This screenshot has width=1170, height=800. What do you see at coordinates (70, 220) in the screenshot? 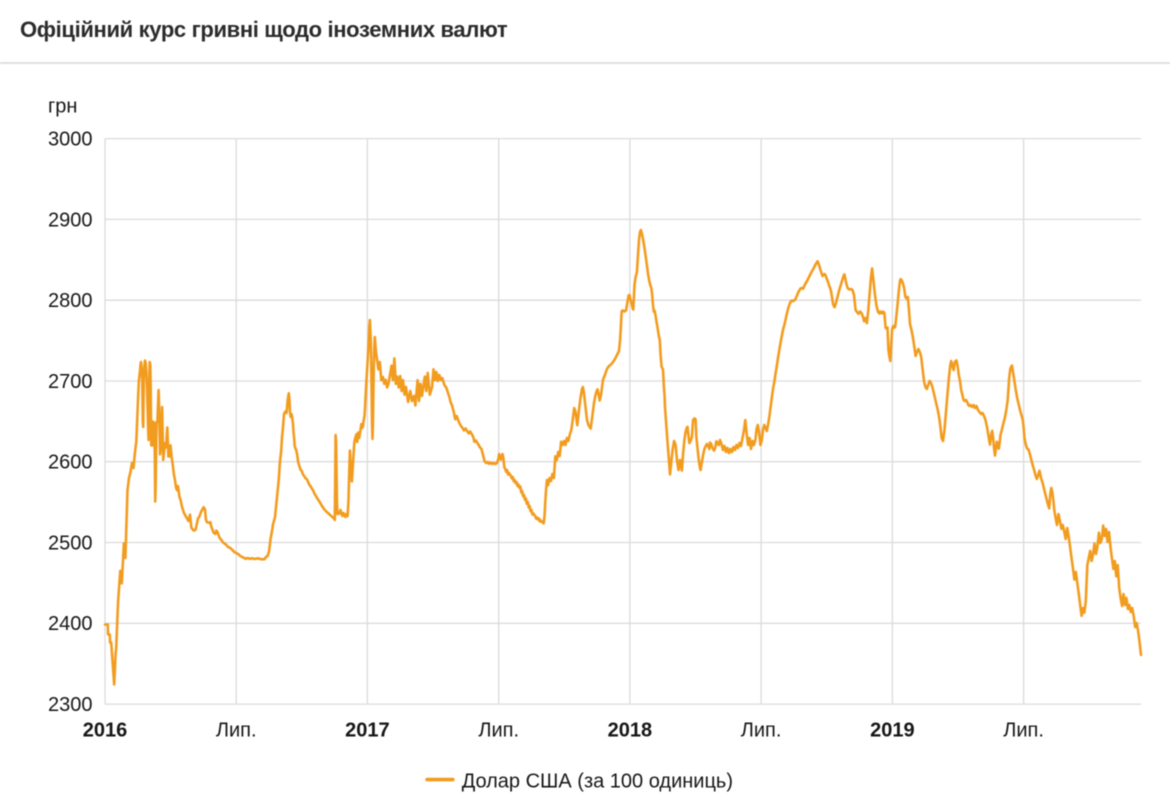
I see `svg-text: 2900` at bounding box center [70, 220].